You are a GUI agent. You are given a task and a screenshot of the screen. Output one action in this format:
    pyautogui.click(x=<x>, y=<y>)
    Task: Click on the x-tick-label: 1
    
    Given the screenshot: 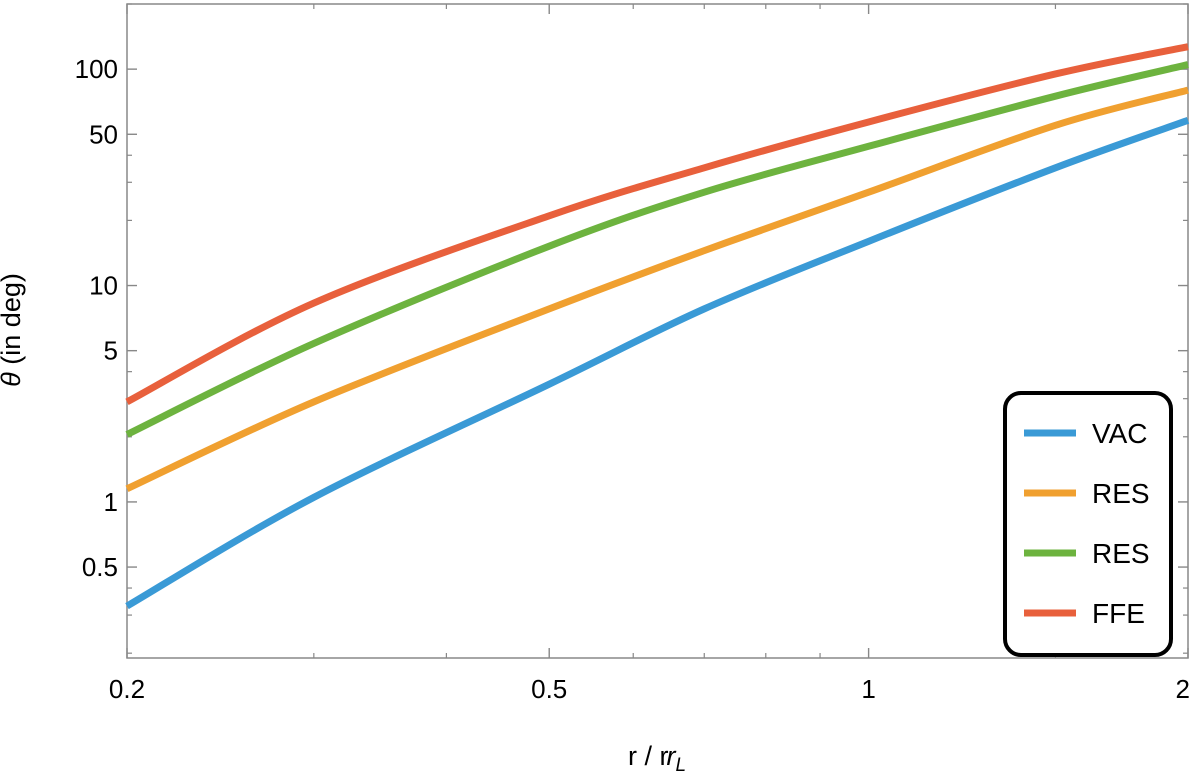 What is the action you would take?
    pyautogui.click(x=868, y=689)
    